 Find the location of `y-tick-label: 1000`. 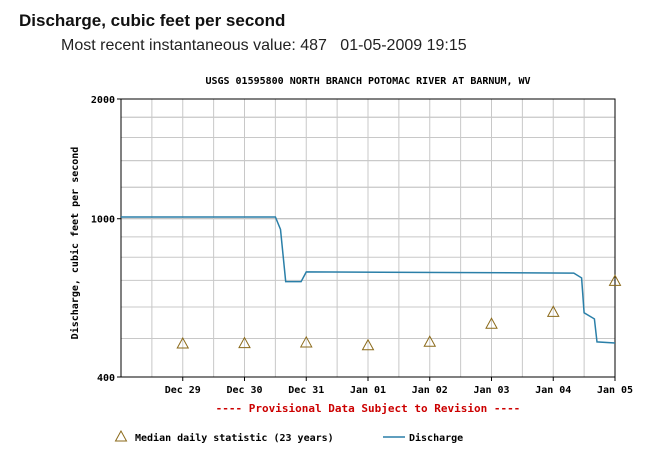

y-tick-label: 1000 is located at coordinates (103, 220).